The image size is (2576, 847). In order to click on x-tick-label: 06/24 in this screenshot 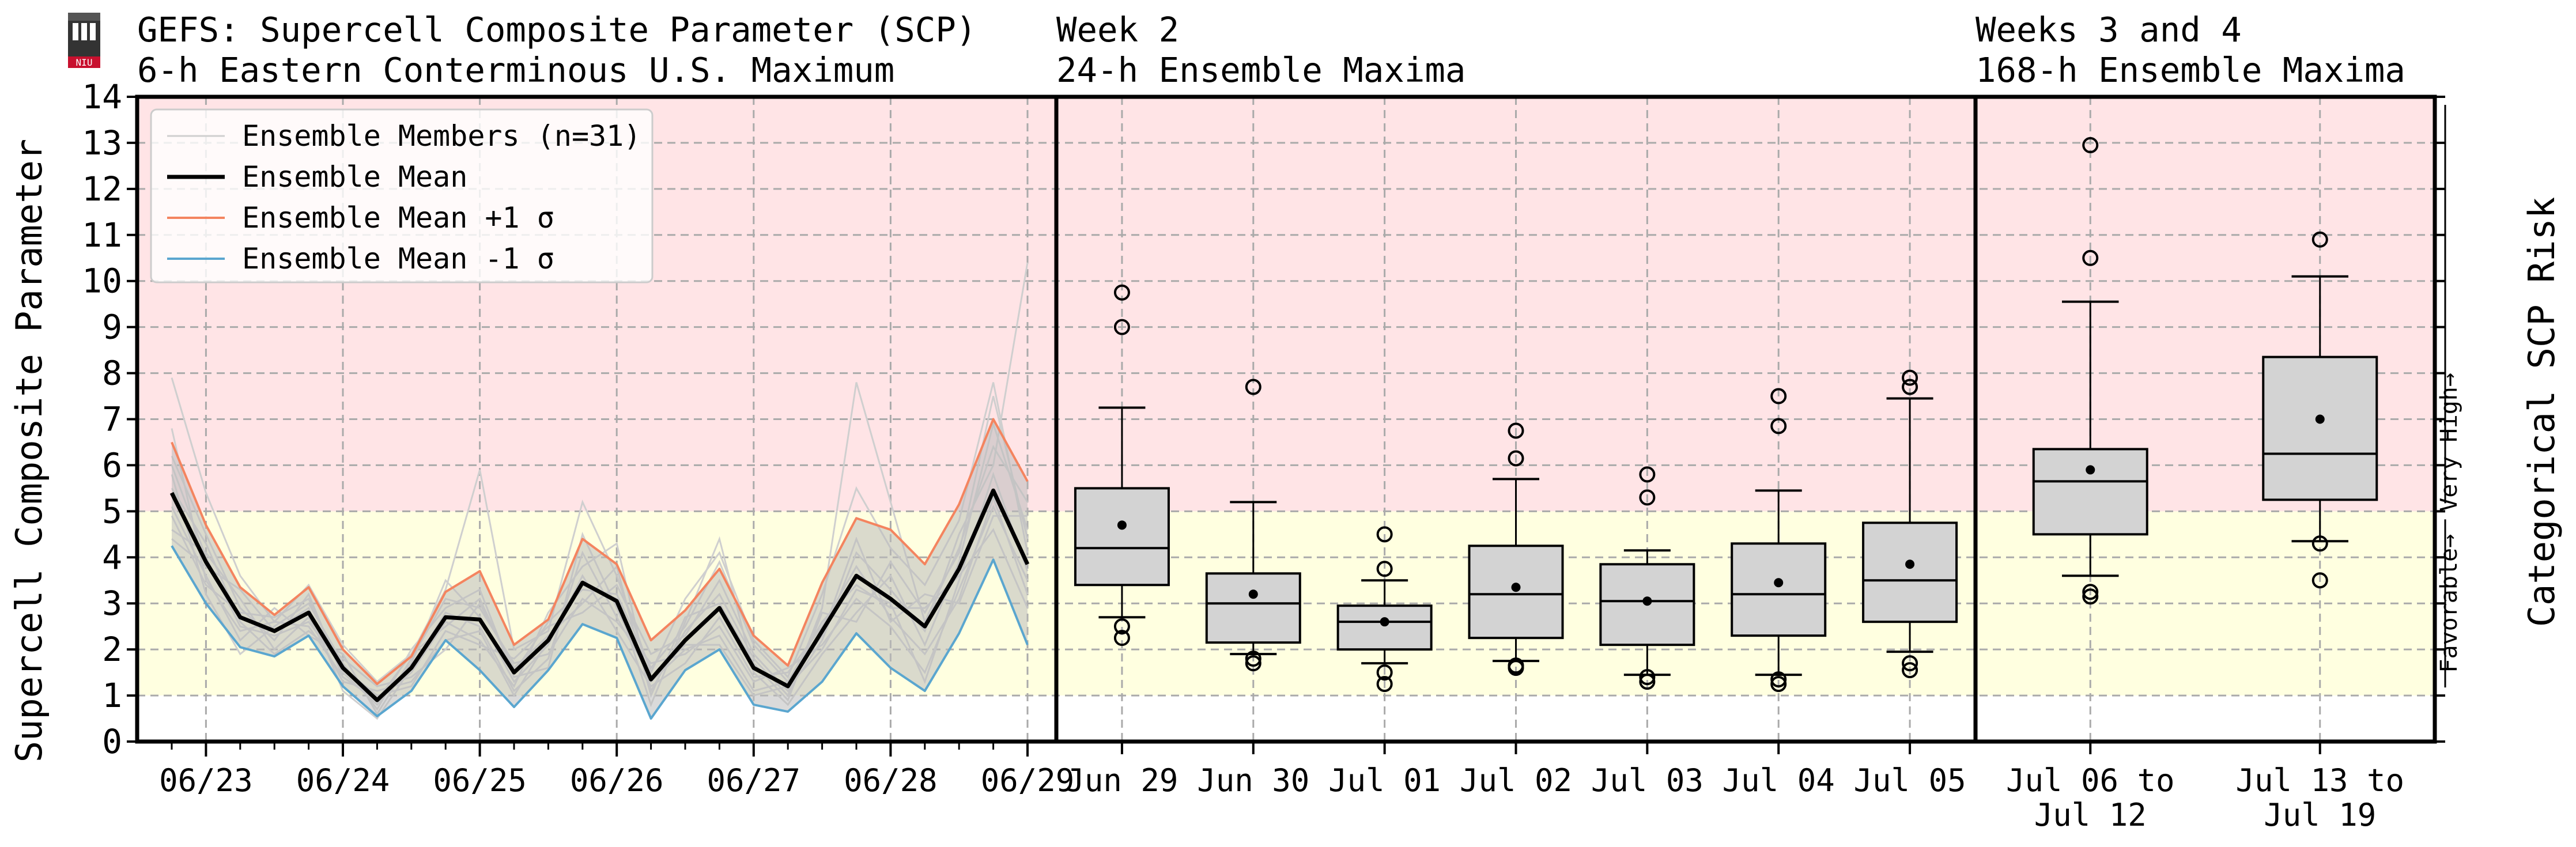, I will do `click(343, 780)`.